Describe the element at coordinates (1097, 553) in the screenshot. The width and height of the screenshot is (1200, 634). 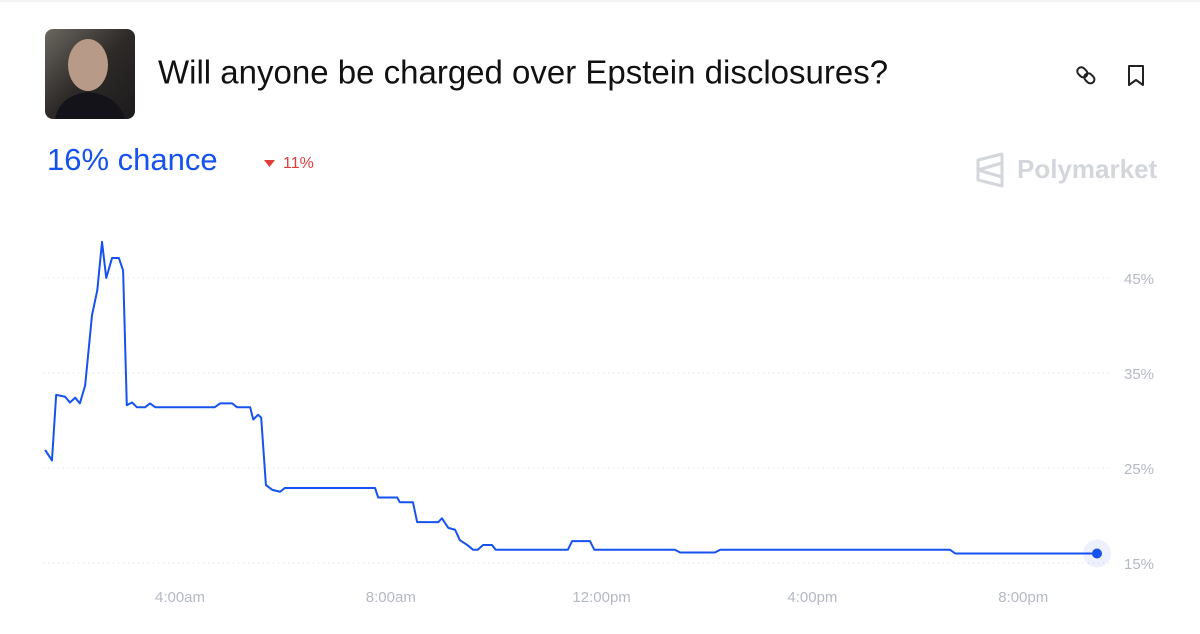
I see `last-point` at that location.